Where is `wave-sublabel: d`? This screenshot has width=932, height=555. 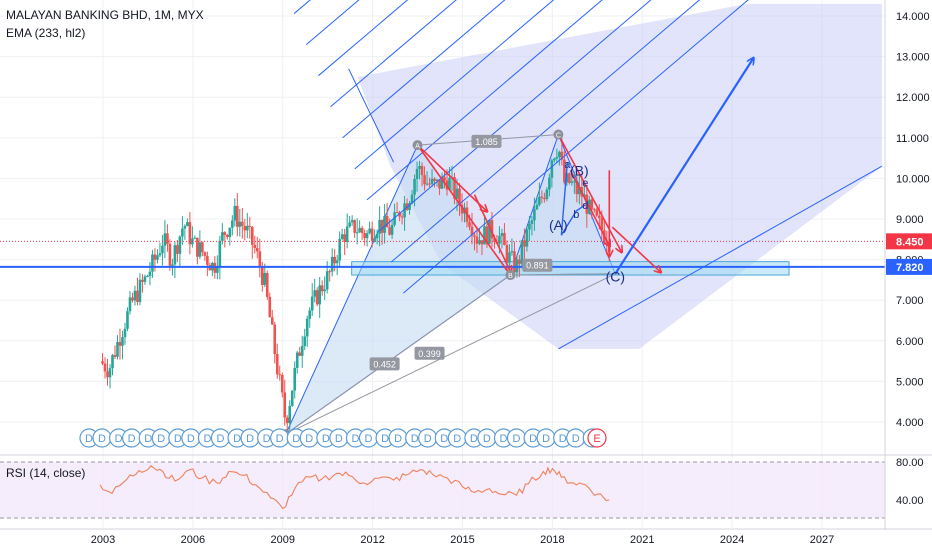 wave-sublabel: d is located at coordinates (585, 206).